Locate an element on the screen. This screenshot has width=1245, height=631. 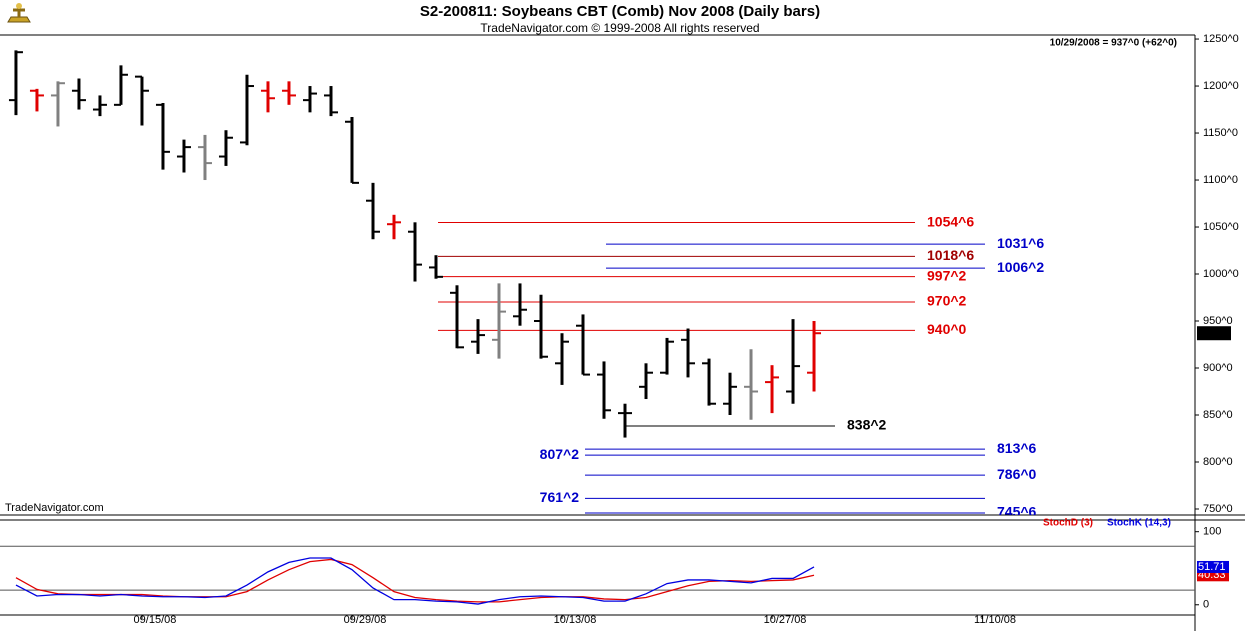
level-label: 838^2 is located at coordinates (867, 425).